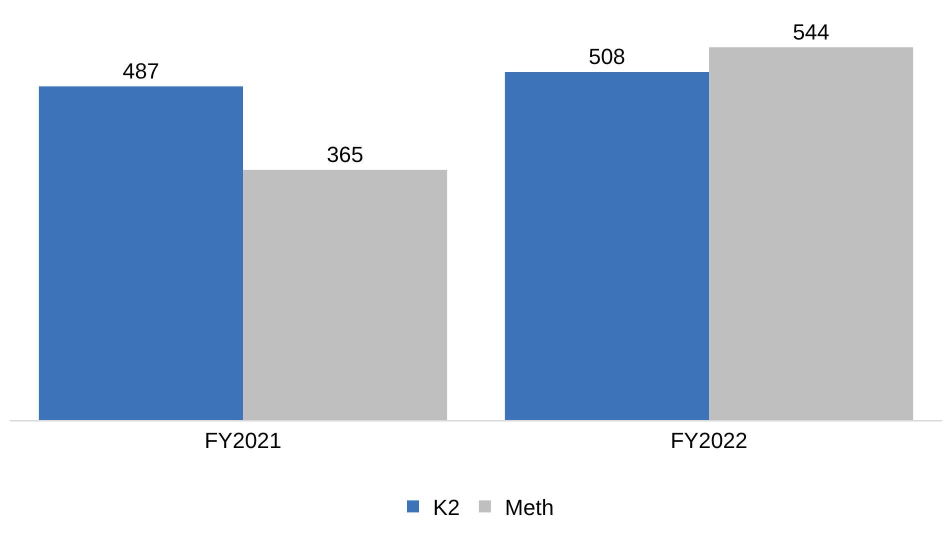  I want to click on x-tick-label: FY2022, so click(709, 440).